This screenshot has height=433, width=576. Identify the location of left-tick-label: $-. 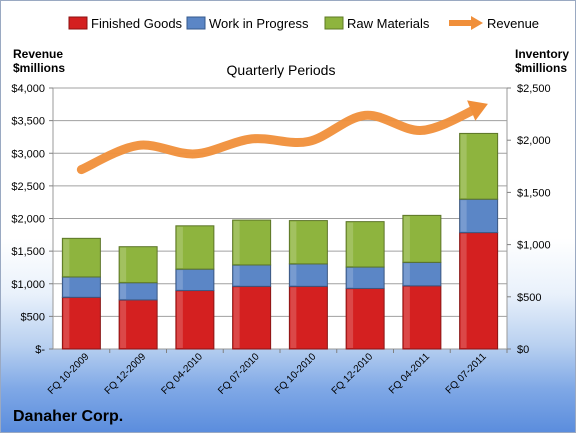
(40, 350).